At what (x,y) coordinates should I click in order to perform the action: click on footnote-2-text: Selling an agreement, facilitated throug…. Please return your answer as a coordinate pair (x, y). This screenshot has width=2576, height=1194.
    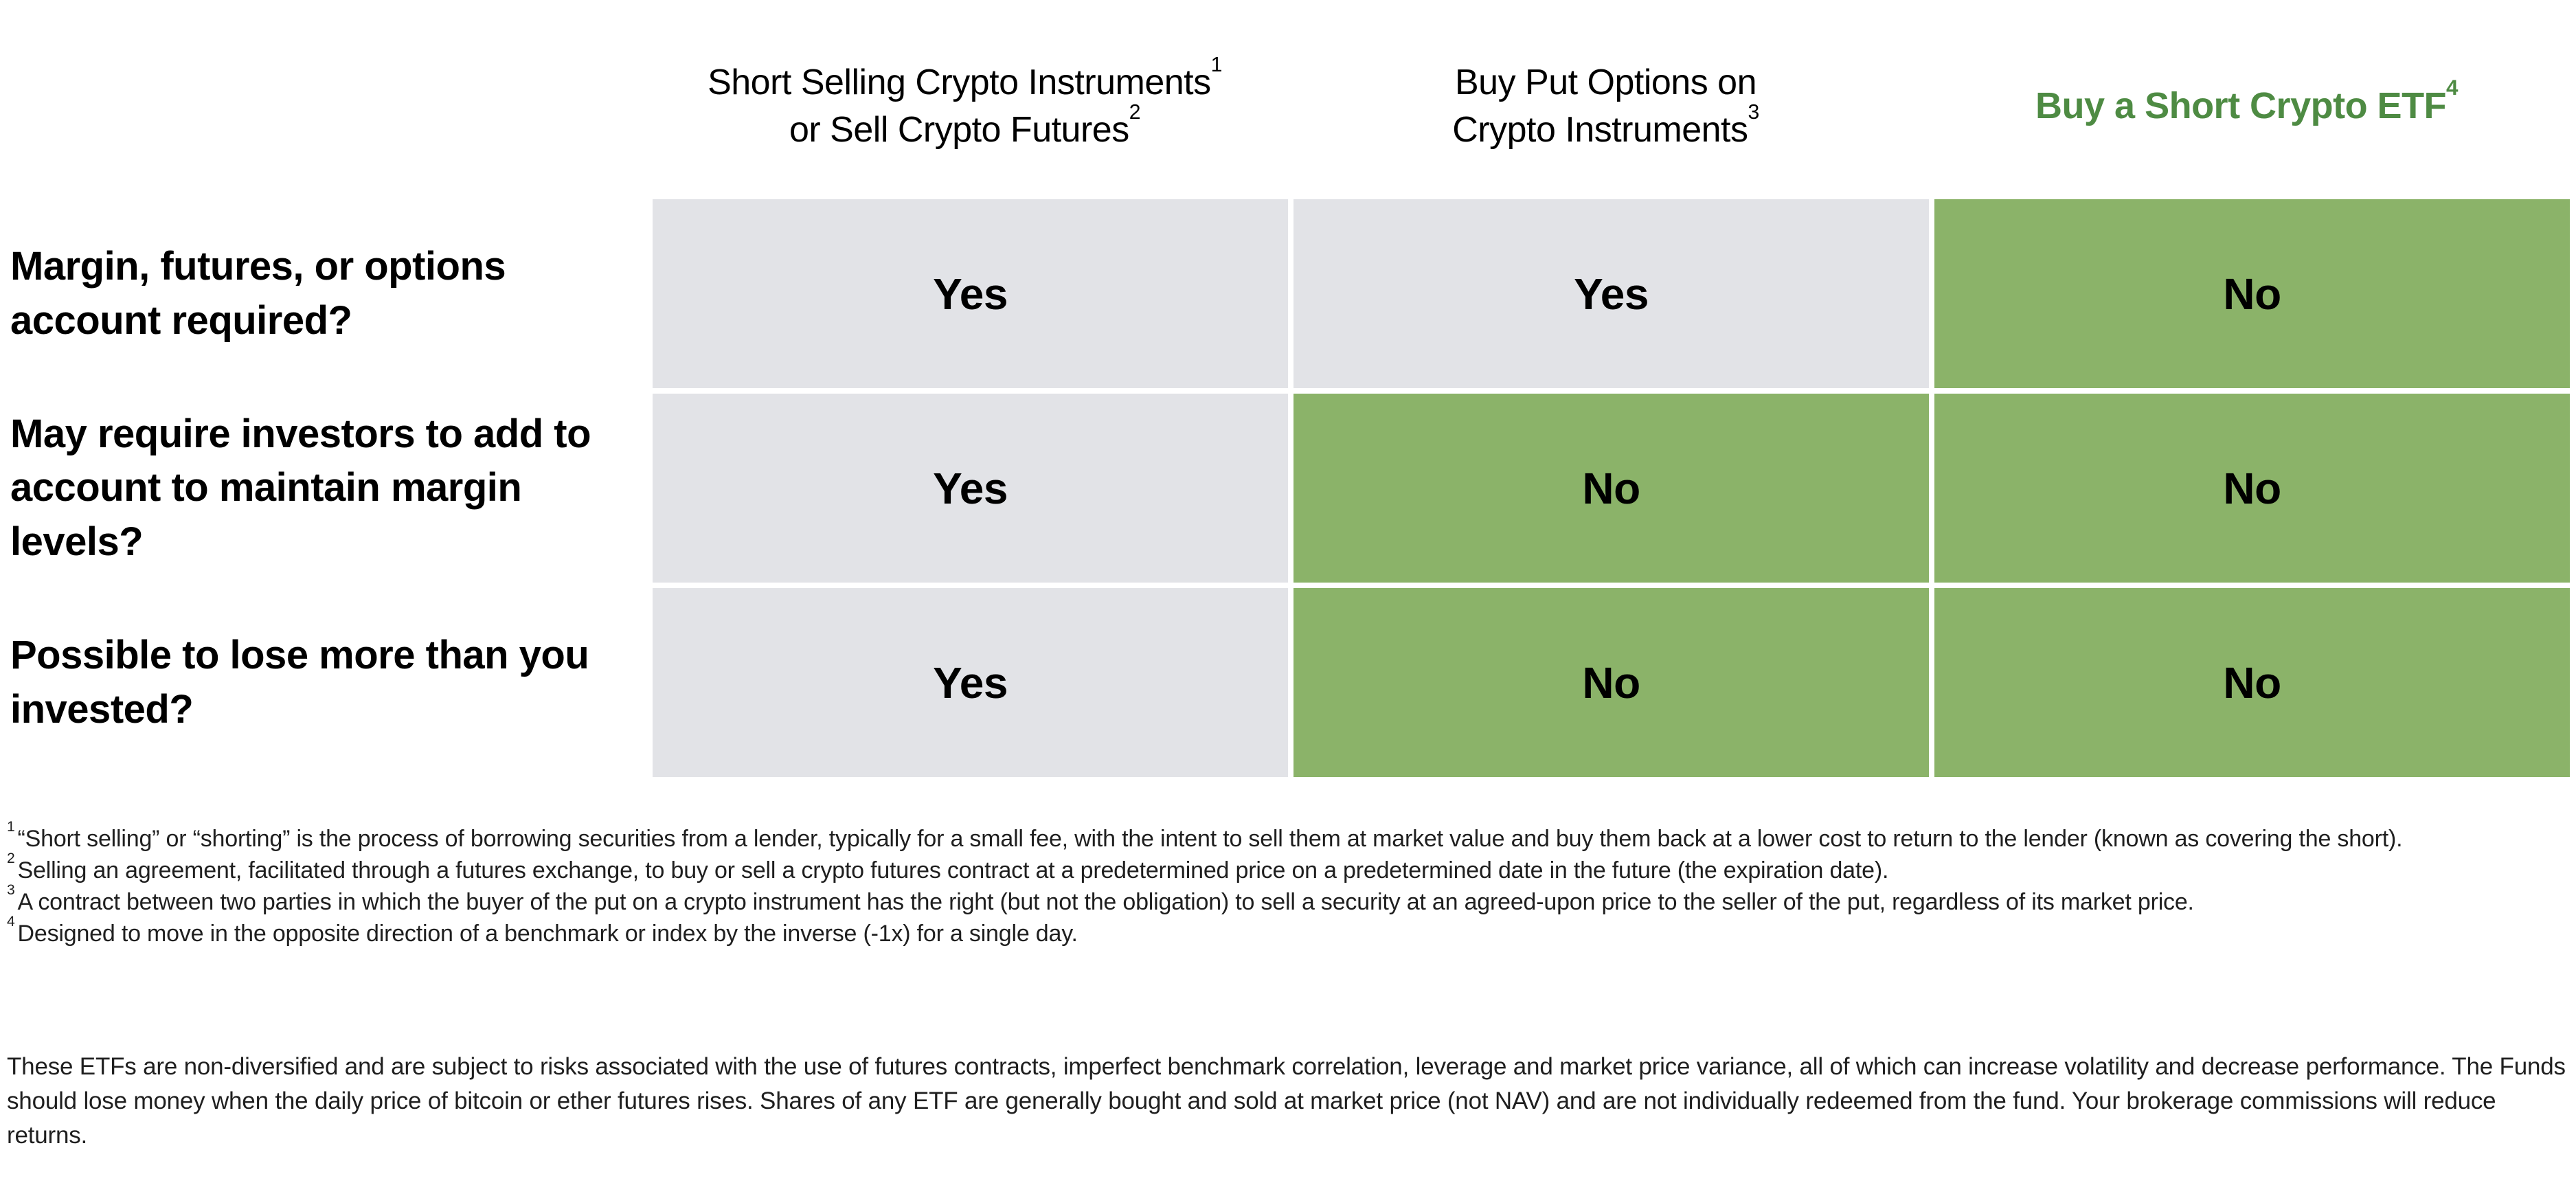
    Looking at the image, I should click on (953, 870).